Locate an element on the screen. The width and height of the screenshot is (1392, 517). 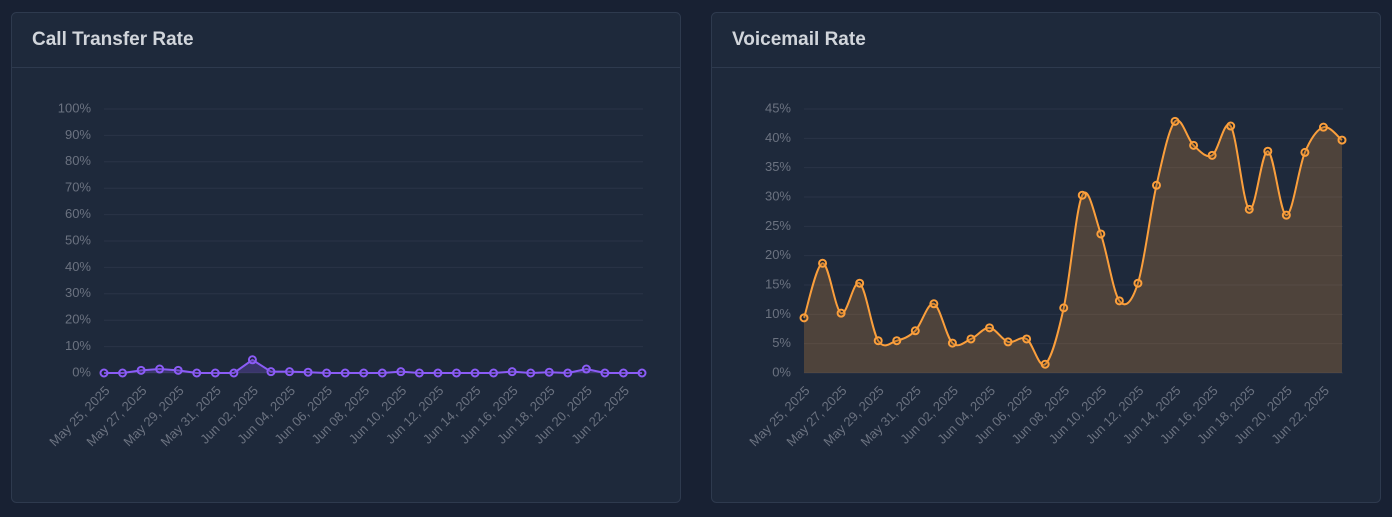
y-tick-label: 25% is located at coordinates (778, 225).